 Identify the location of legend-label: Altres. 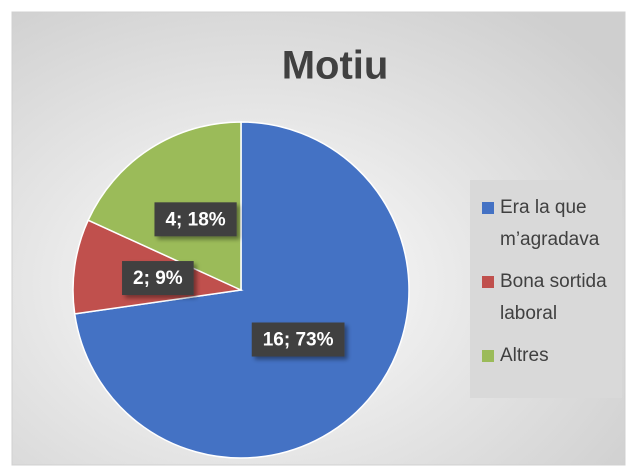
(524, 355).